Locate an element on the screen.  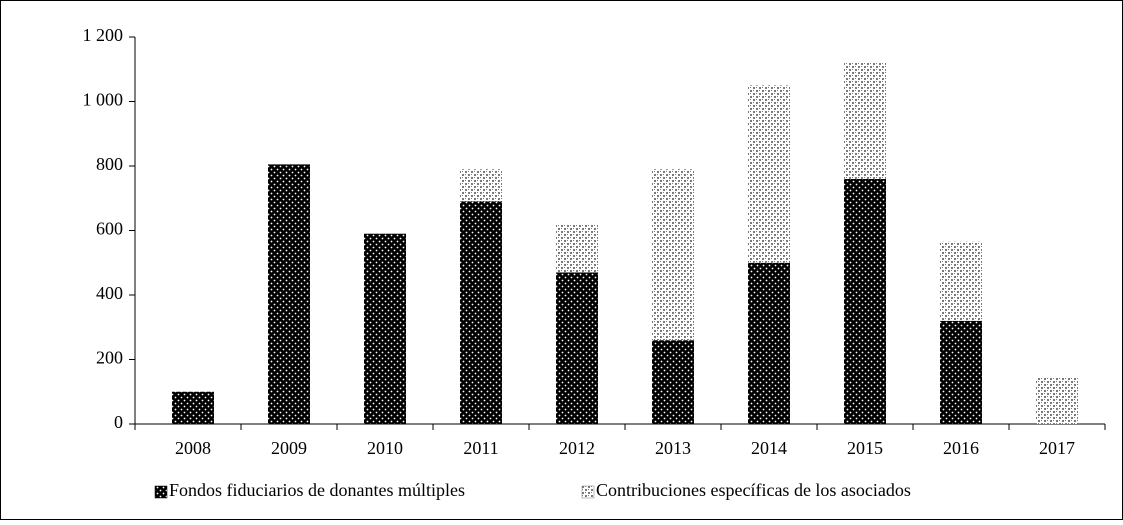
y-tick-label: 1 000 is located at coordinates (103, 100).